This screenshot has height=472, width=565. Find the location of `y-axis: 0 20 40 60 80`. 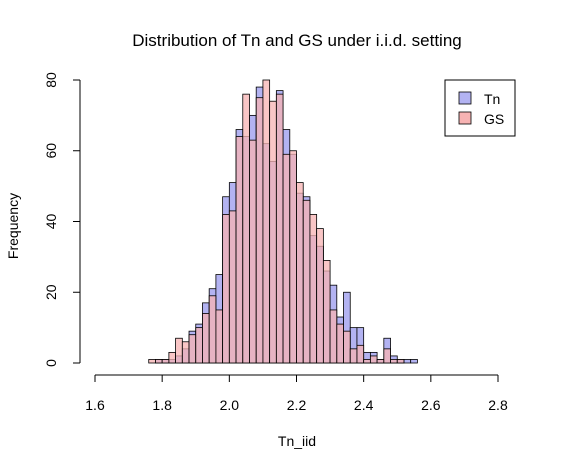

y-axis: 0 20 40 60 80 is located at coordinates (62, 219).